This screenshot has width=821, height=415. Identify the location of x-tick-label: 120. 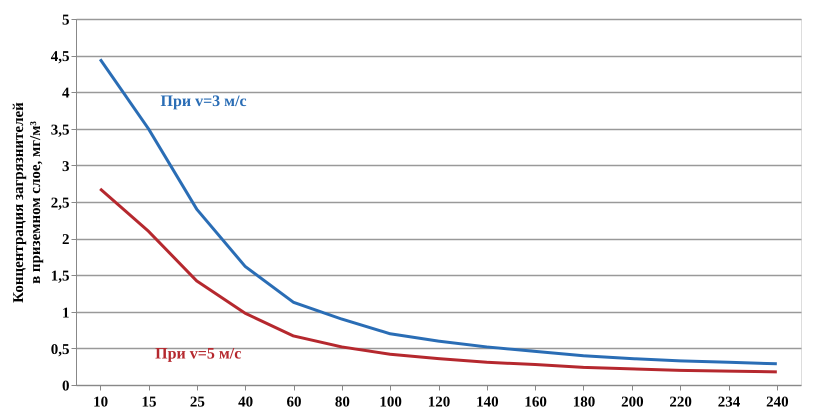
(439, 402).